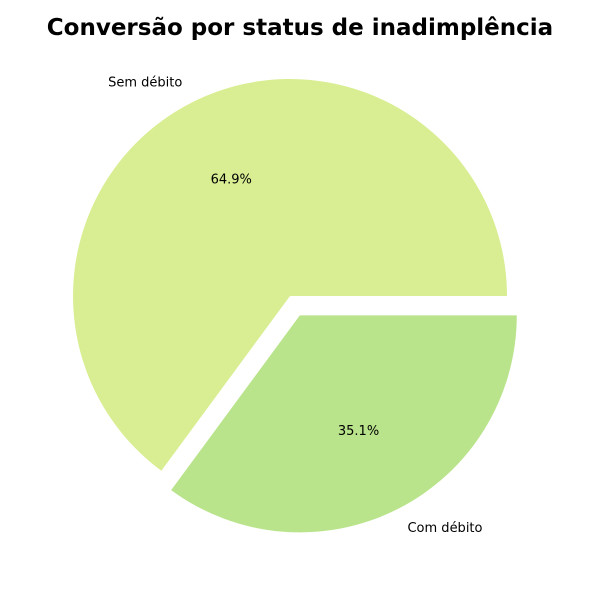  Describe the element at coordinates (231, 179) in the screenshot. I see `pie-pct-label-0: 64.9%` at that location.